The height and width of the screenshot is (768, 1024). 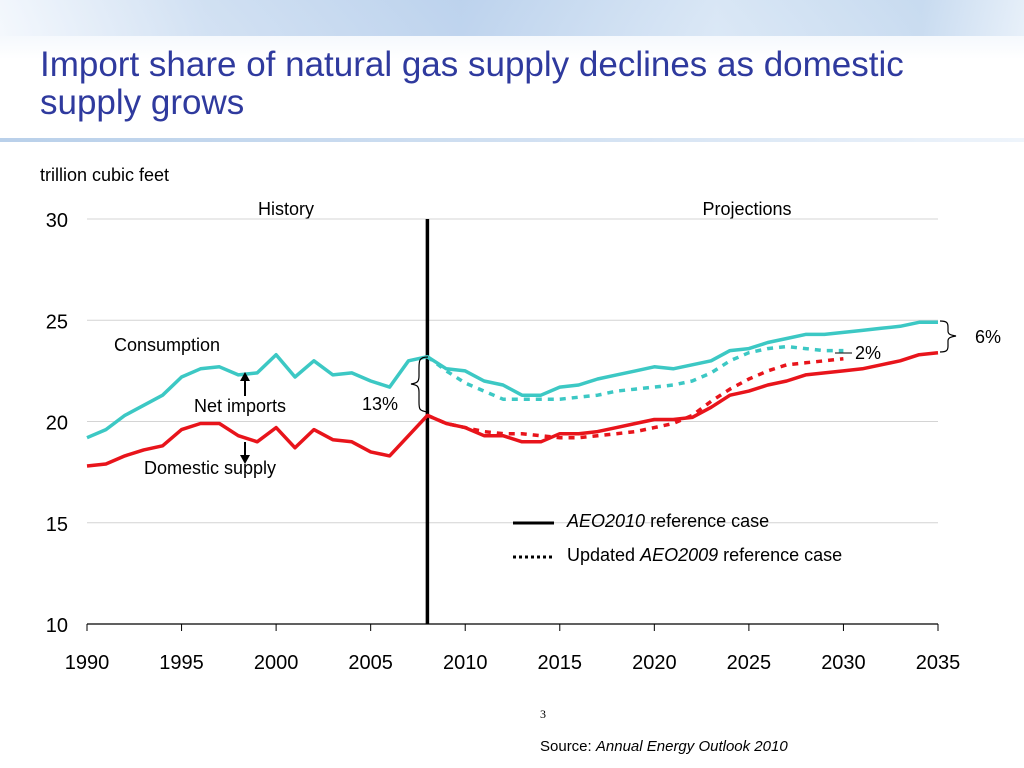 What do you see at coordinates (512, 140) in the screenshot?
I see `title-underline` at bounding box center [512, 140].